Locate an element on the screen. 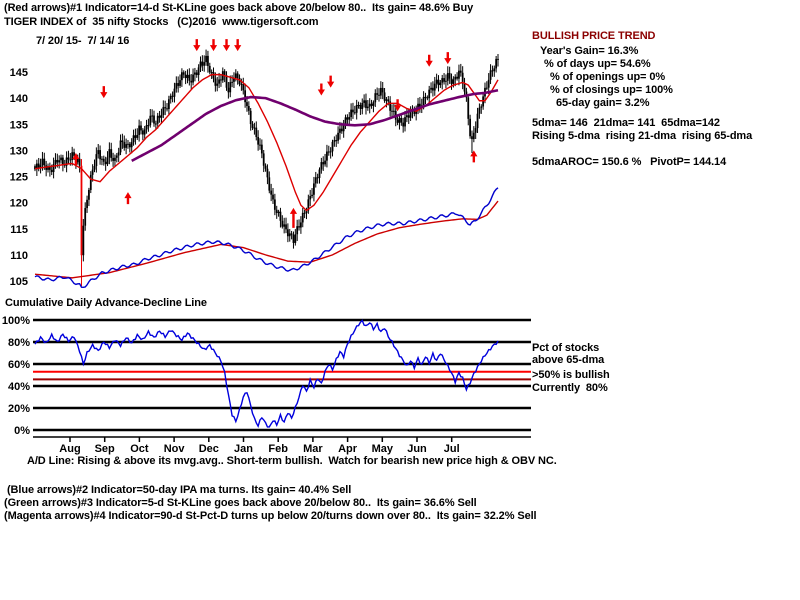 The image size is (800, 600). dma-trend: Rising 5-dma rising 21-dma rising 65-dma is located at coordinates (642, 136).